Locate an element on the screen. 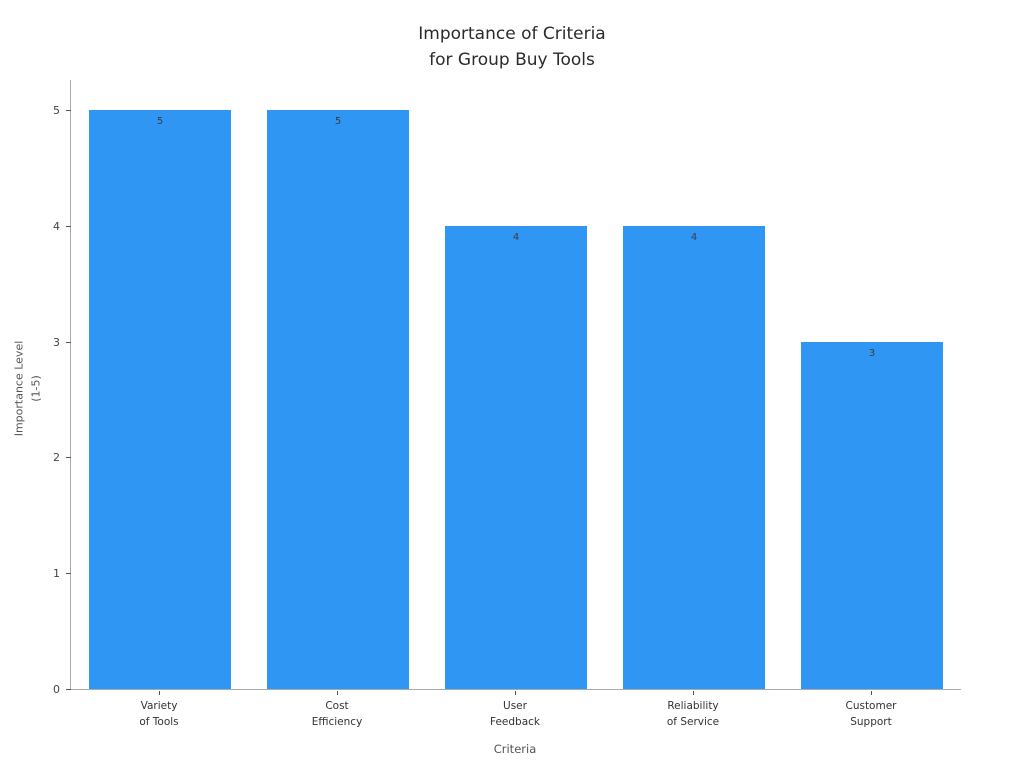 Image resolution: width=1024 pixels, height=768 pixels. y-tick-label: 3 is located at coordinates (56, 342).